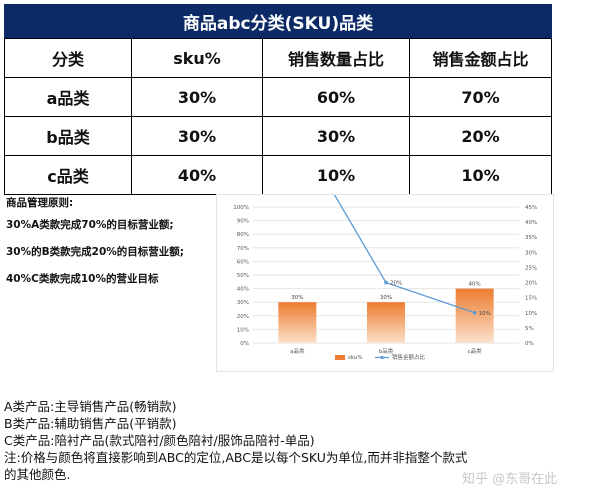  I want to click on legend-label: 销售金额占比, so click(409, 357).